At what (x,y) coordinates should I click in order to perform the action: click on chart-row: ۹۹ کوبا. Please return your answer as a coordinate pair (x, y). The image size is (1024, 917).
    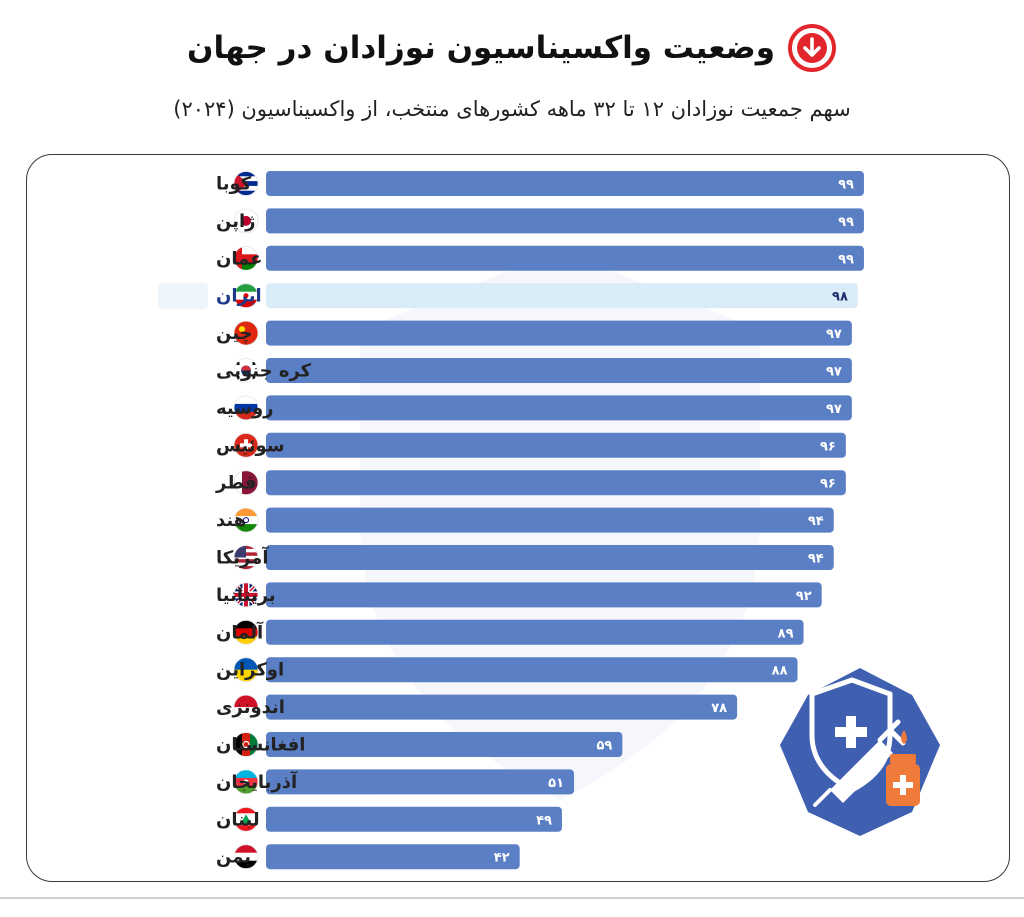
    Looking at the image, I should click on (540, 183).